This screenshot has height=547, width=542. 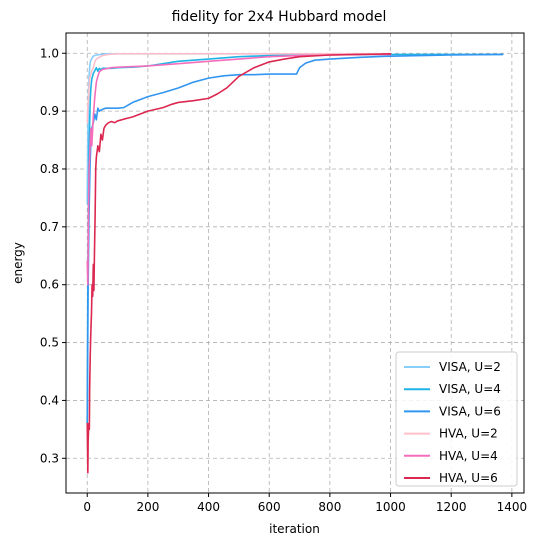 What do you see at coordinates (49, 53) in the screenshot?
I see `y-tick-label: 1.0` at bounding box center [49, 53].